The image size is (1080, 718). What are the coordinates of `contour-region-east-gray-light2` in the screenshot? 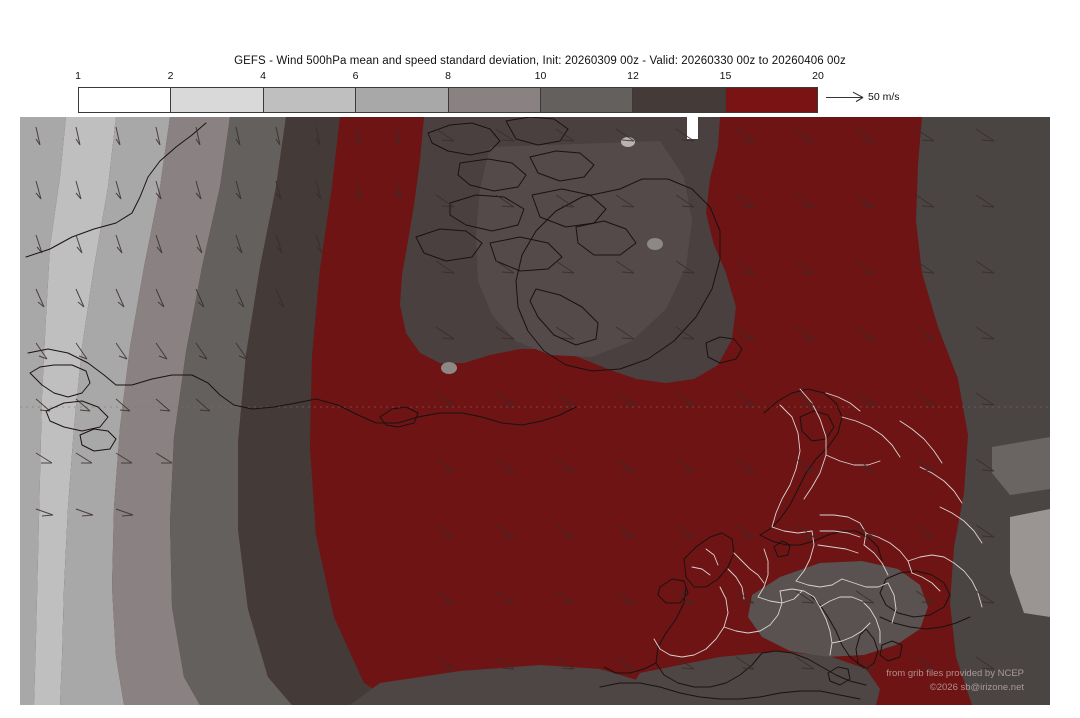 It's located at (1021, 466).